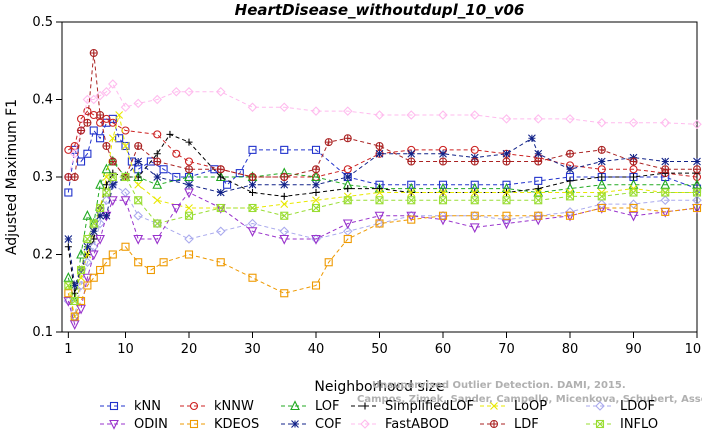 This screenshot has width=702, height=434. What do you see at coordinates (429, 406) in the screenshot?
I see `legend-label-simplifiedlof: SimplifiedLOF` at bounding box center [429, 406].